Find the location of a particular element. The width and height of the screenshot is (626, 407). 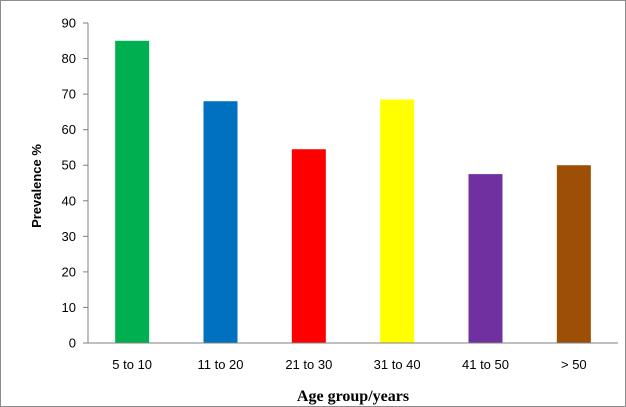

y-axis-ticks: 0 10 20 30 40 50 60 70 80 90 is located at coordinates (75, 183).